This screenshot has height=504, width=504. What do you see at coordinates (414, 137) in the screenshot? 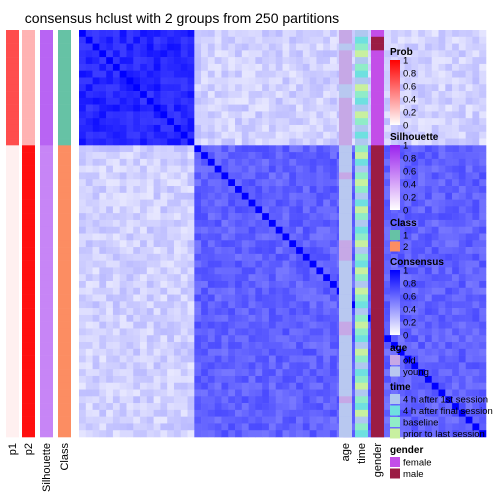
I see `silhouette-legend-title: Silhouette` at bounding box center [414, 137].